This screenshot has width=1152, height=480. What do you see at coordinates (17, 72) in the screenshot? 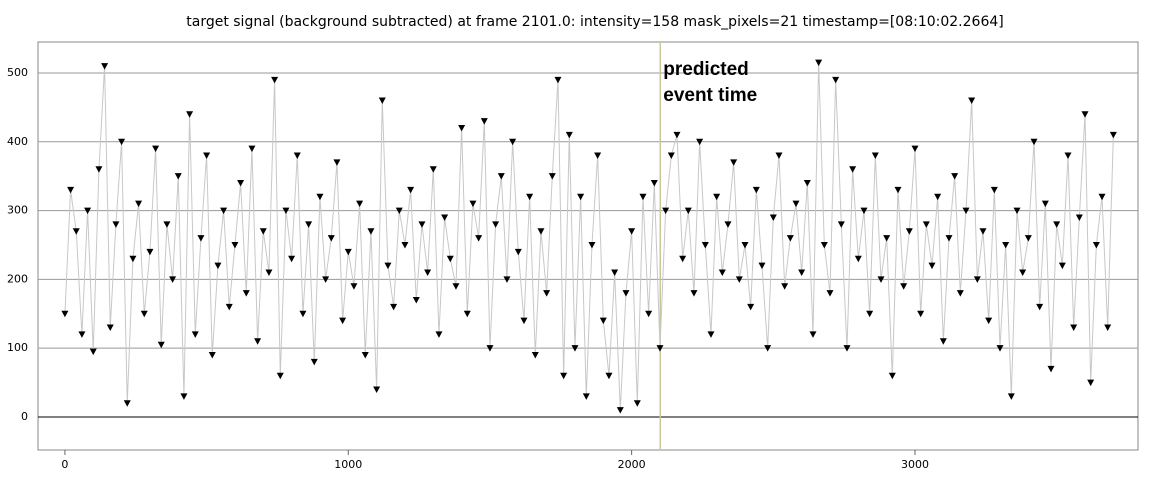
I see `y-tick-label: 500` at bounding box center [17, 72].